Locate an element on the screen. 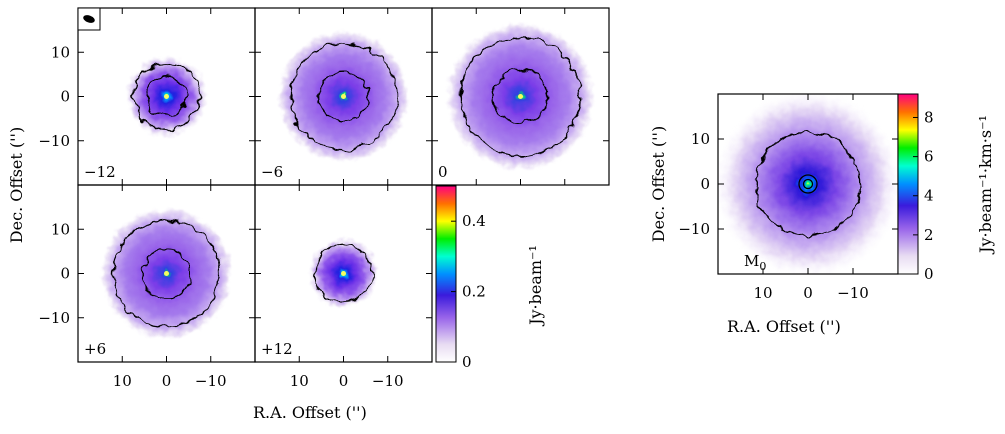 This screenshot has height=434, width=1005. channel-label: 0 is located at coordinates (443, 172).